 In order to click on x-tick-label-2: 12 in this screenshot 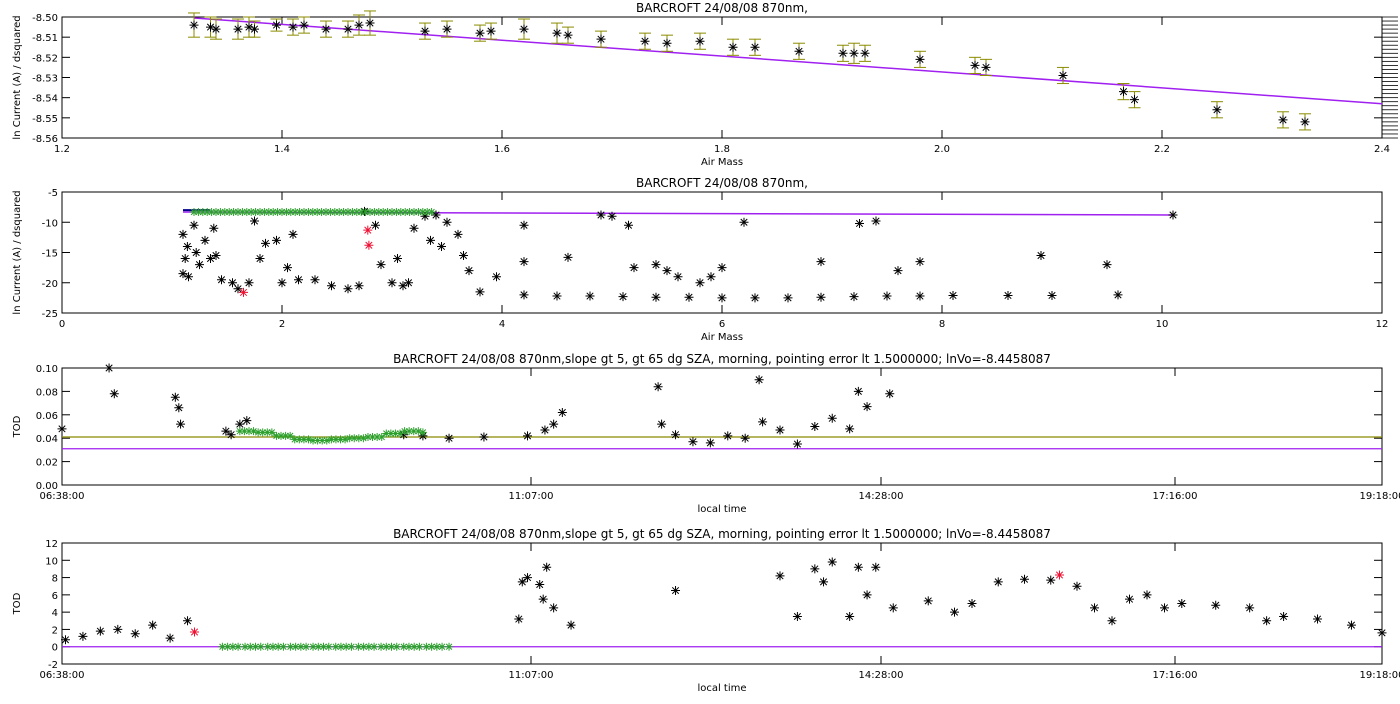, I will do `click(1382, 324)`.